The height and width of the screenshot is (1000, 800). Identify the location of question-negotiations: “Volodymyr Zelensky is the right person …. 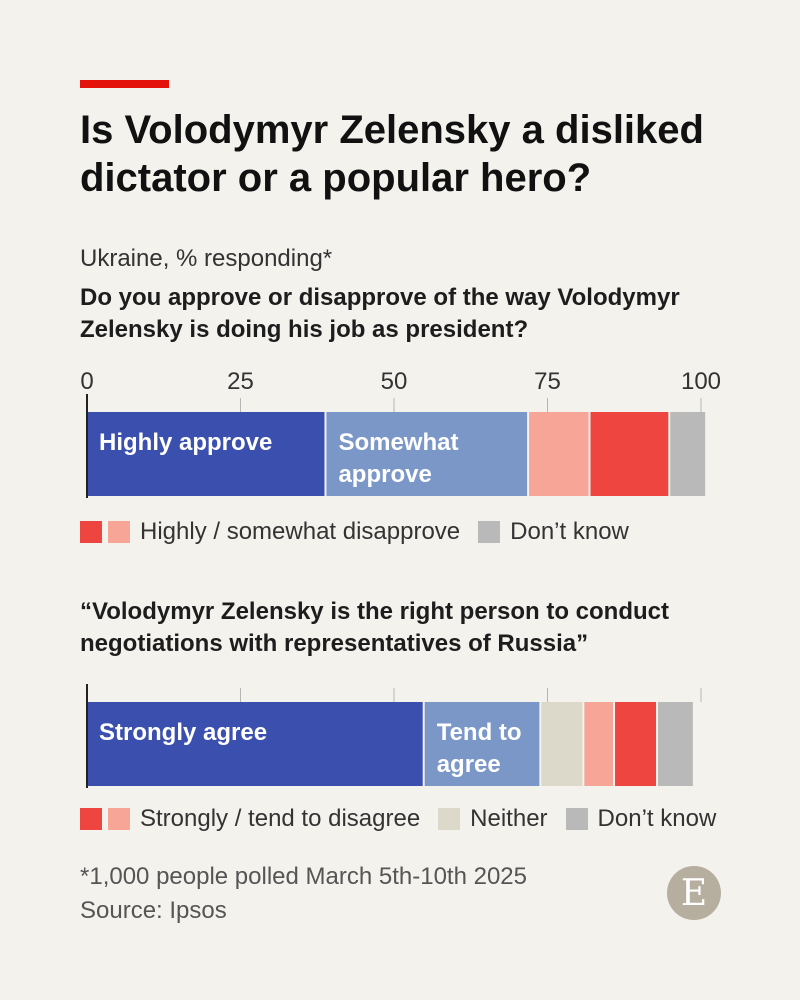
(374, 627).